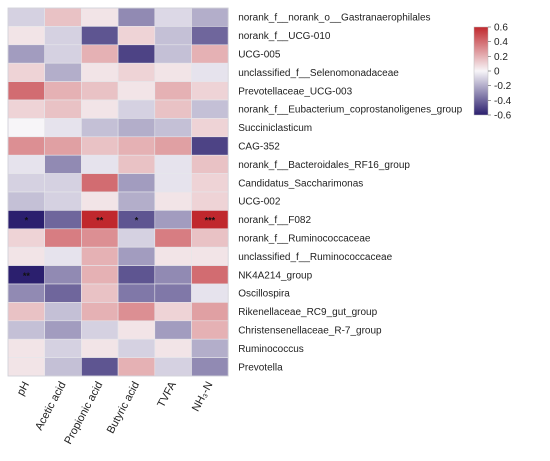 The image size is (550, 461). Describe the element at coordinates (83, 413) in the screenshot. I see `column-label: Propionic acid` at that location.